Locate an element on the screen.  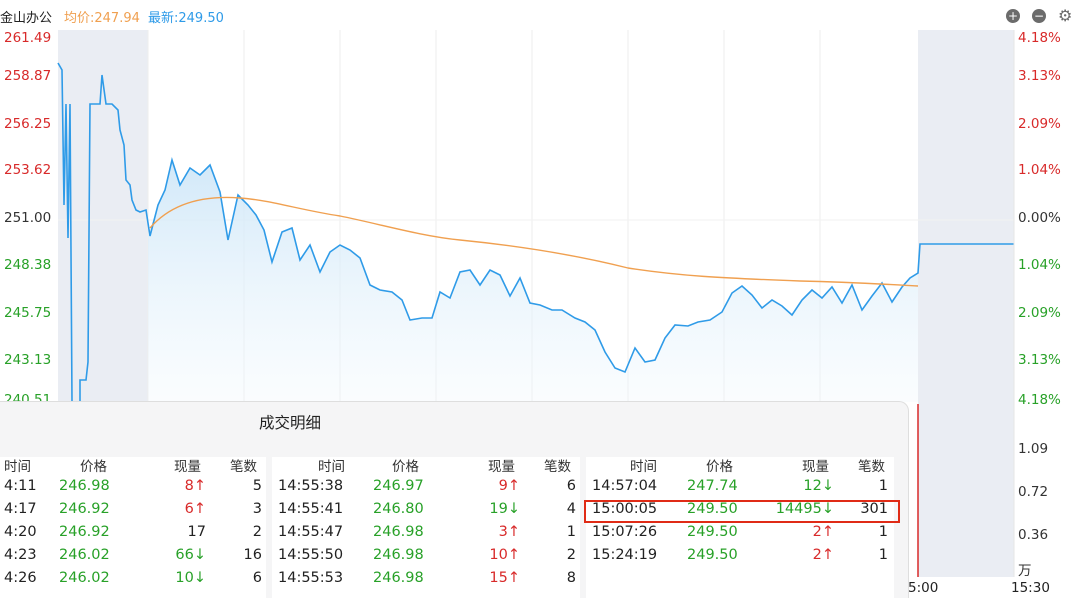
trade-volume: 2↑ is located at coordinates (823, 555).